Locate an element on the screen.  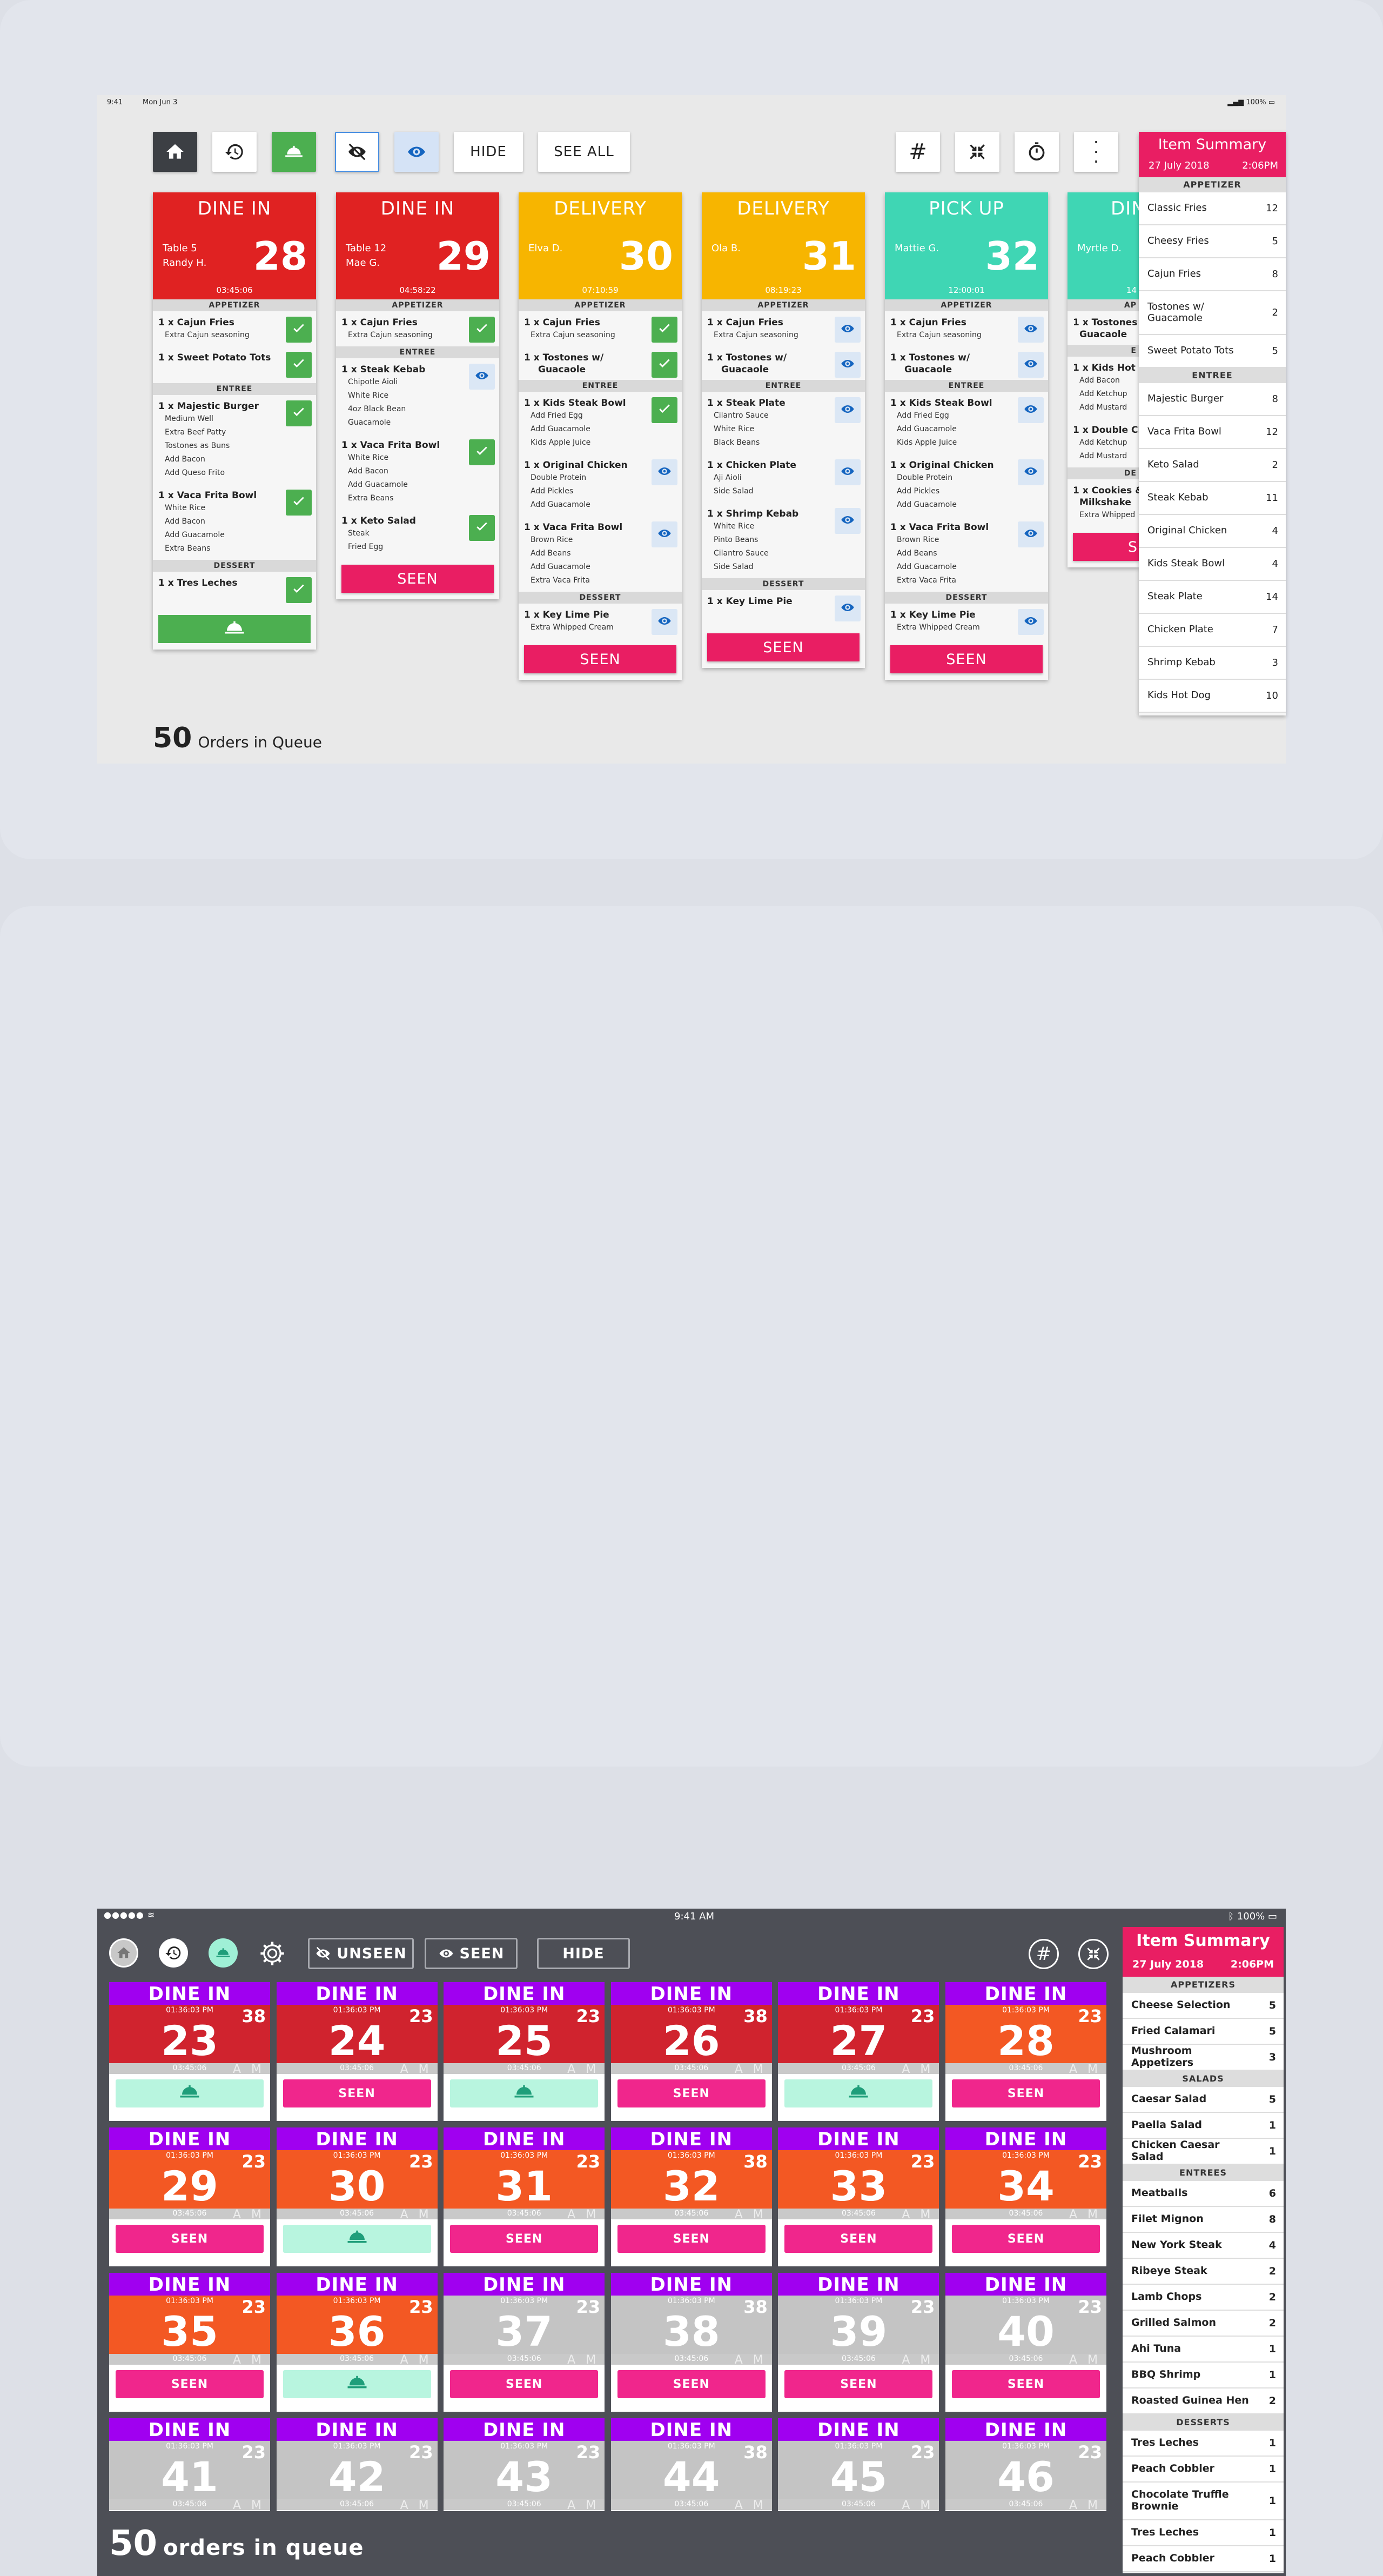
summary-row: Steak Kebab 11 is located at coordinates (1212, 498).